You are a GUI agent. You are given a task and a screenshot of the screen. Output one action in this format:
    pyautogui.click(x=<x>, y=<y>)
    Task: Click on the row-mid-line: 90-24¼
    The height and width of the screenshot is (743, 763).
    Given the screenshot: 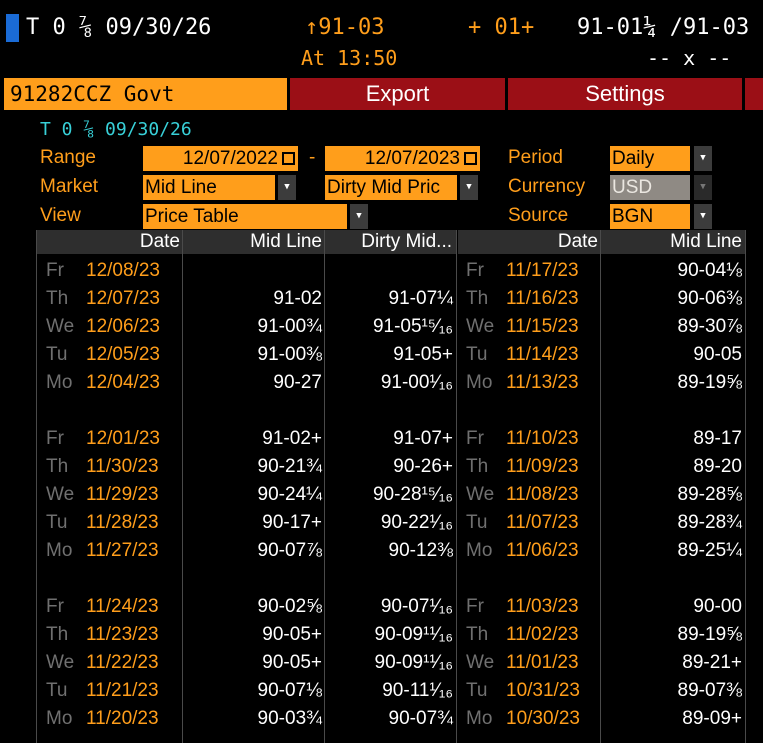 What is the action you would take?
    pyautogui.click(x=289, y=494)
    